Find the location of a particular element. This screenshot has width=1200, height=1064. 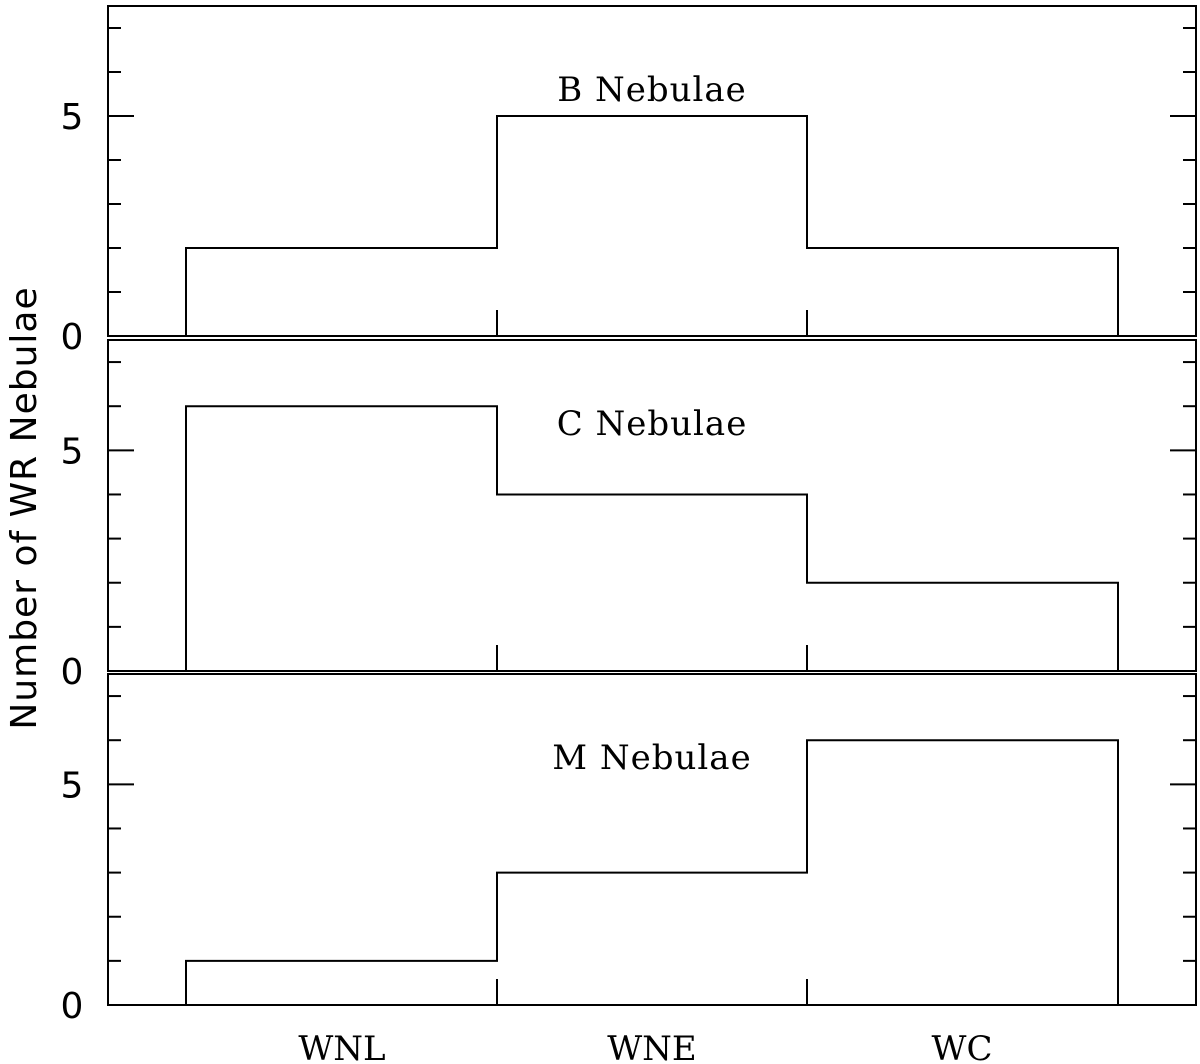

panel-title: C Nebulae is located at coordinates (652, 424).